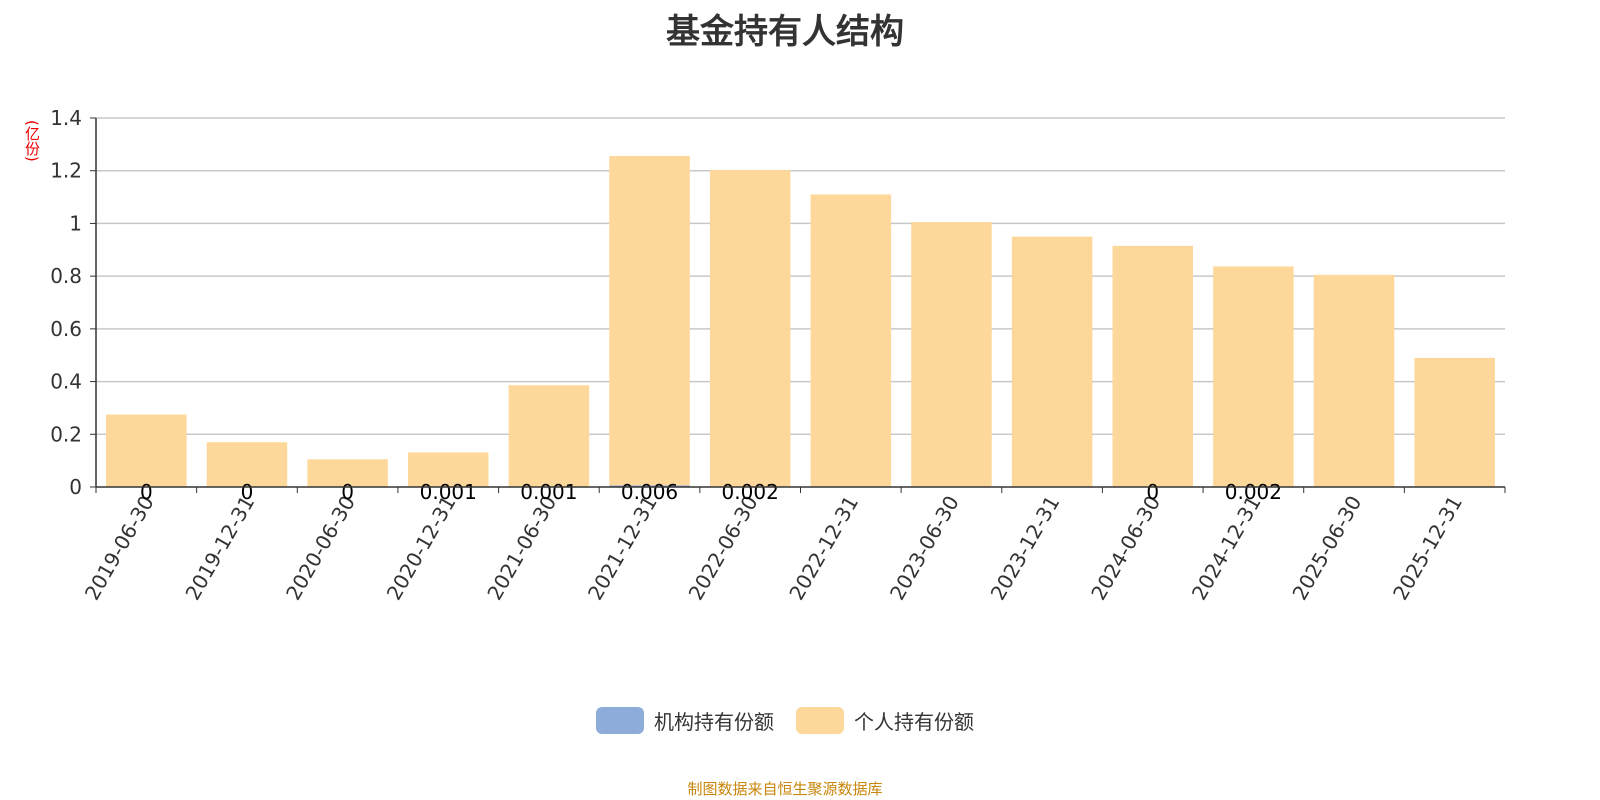 This screenshot has width=1600, height=800. Describe the element at coordinates (66, 434) in the screenshot. I see `y-tick-label: 0.2` at that location.